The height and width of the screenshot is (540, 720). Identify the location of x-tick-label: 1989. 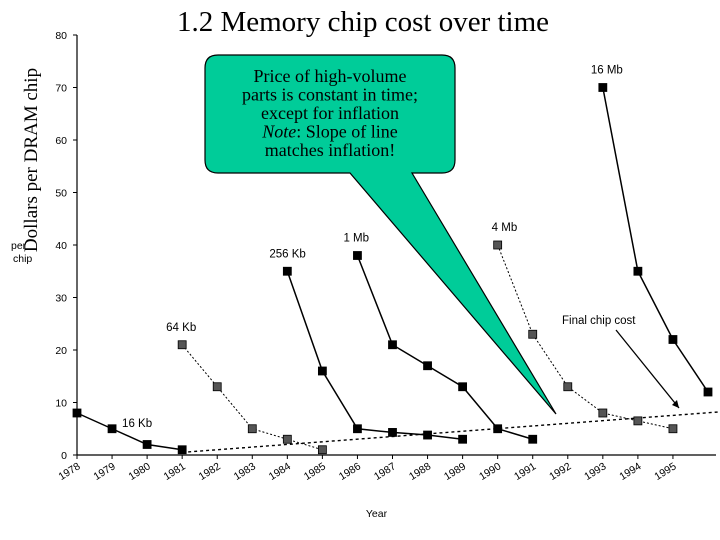
(455, 471).